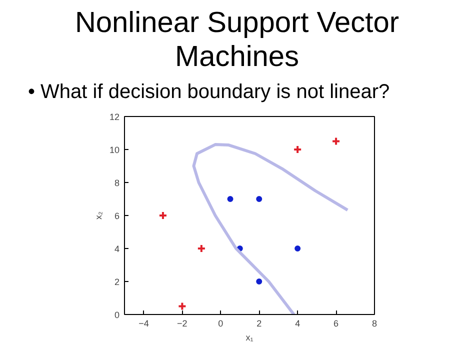 The width and height of the screenshot is (474, 355). I want to click on y-tick-label: 10, so click(114, 150).